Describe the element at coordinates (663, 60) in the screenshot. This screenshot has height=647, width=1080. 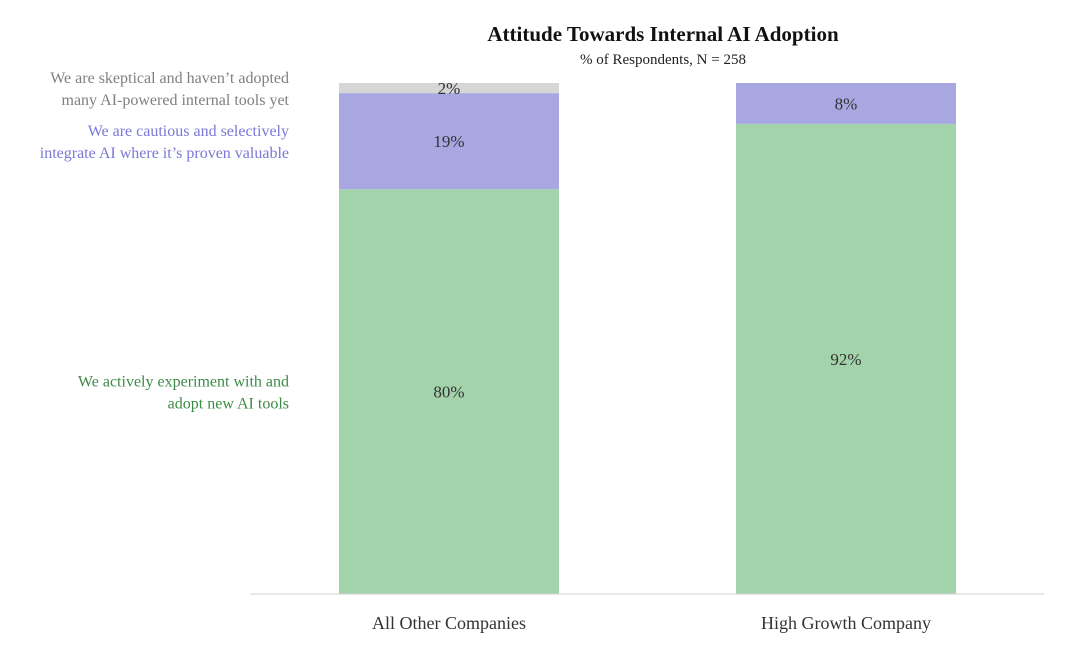
I see `chart-subtitle: % of Respondents, N = 258` at that location.